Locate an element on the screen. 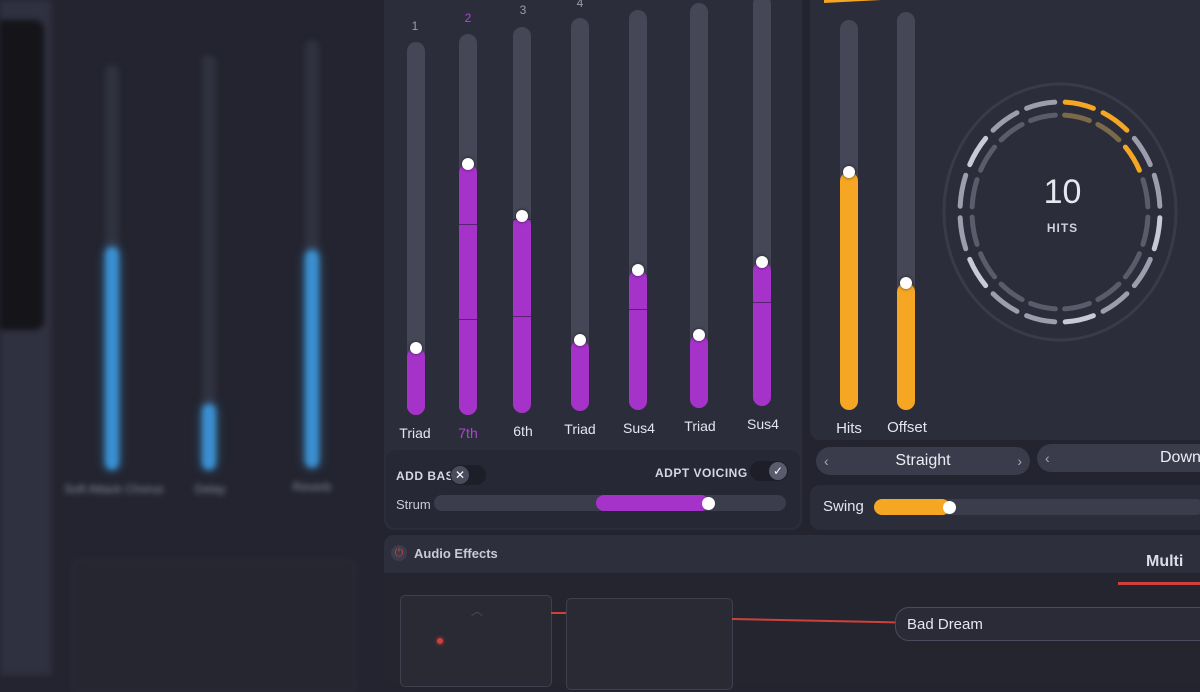  chord-label: Sus4 is located at coordinates (763, 424).